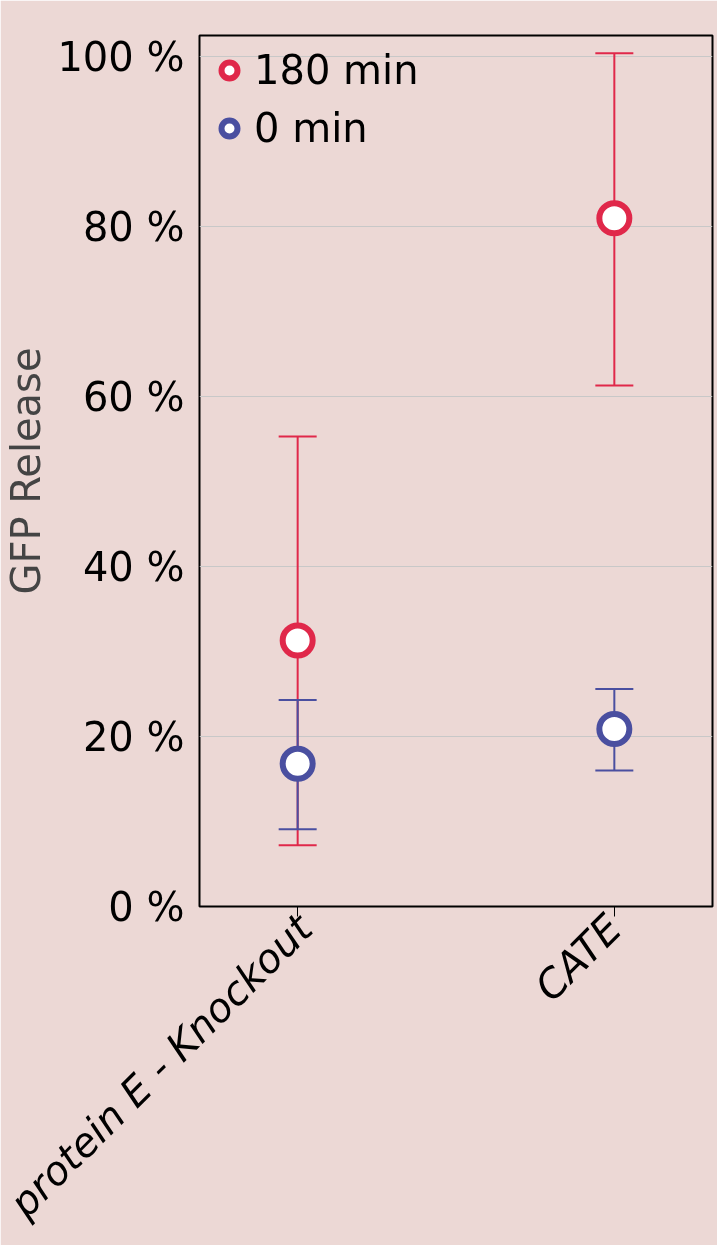  I want to click on legend-label: 0 min, so click(311, 128).